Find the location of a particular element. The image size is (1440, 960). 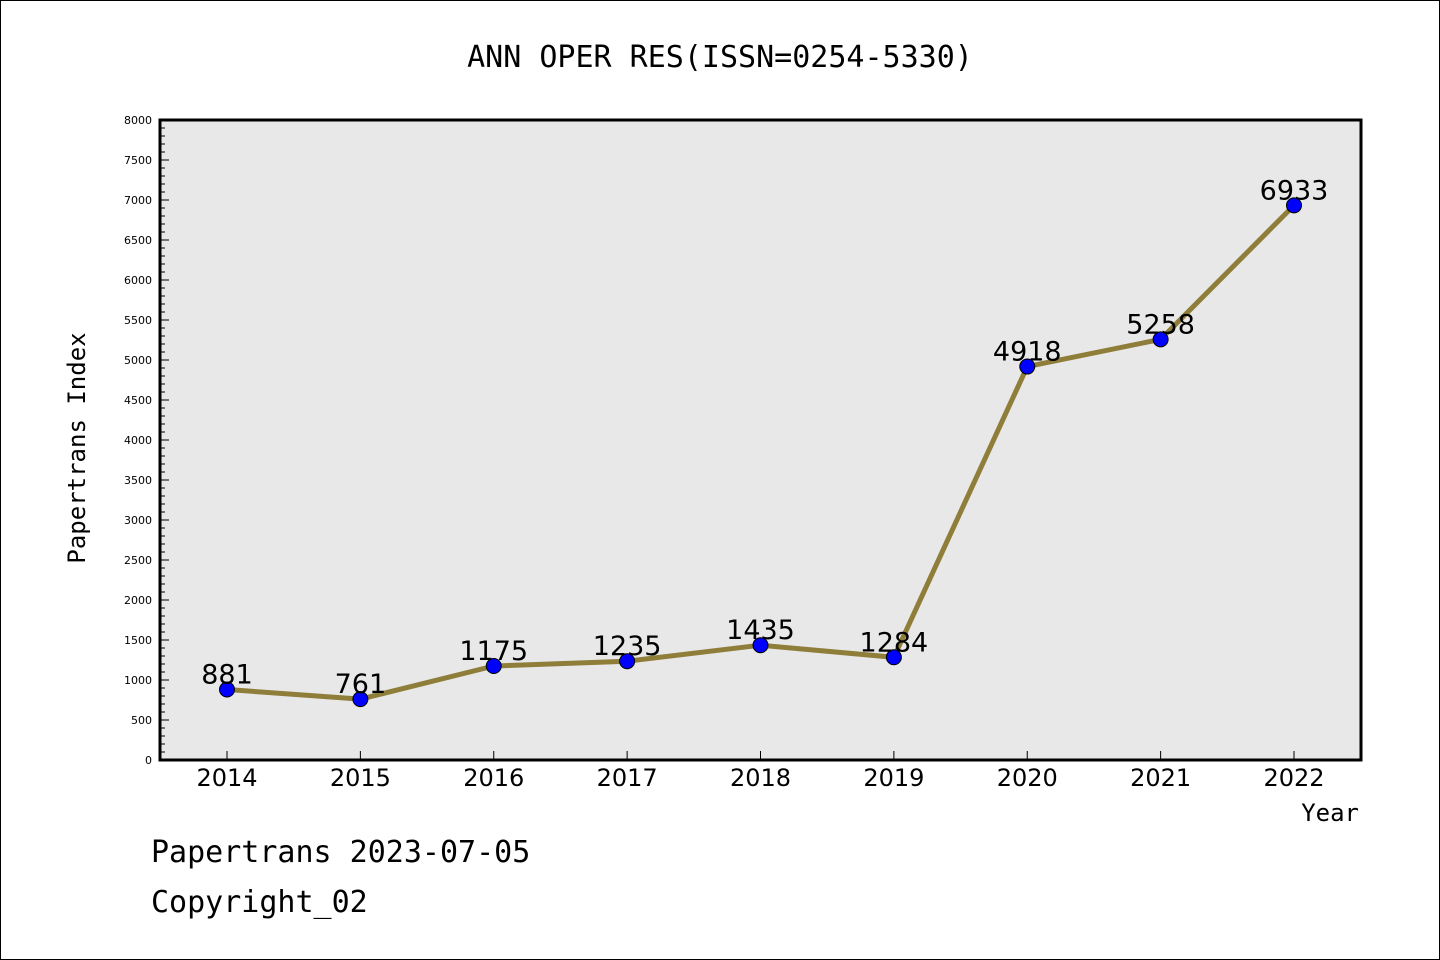

footer-date: Papertrans 2023-07-05 is located at coordinates (341, 852).